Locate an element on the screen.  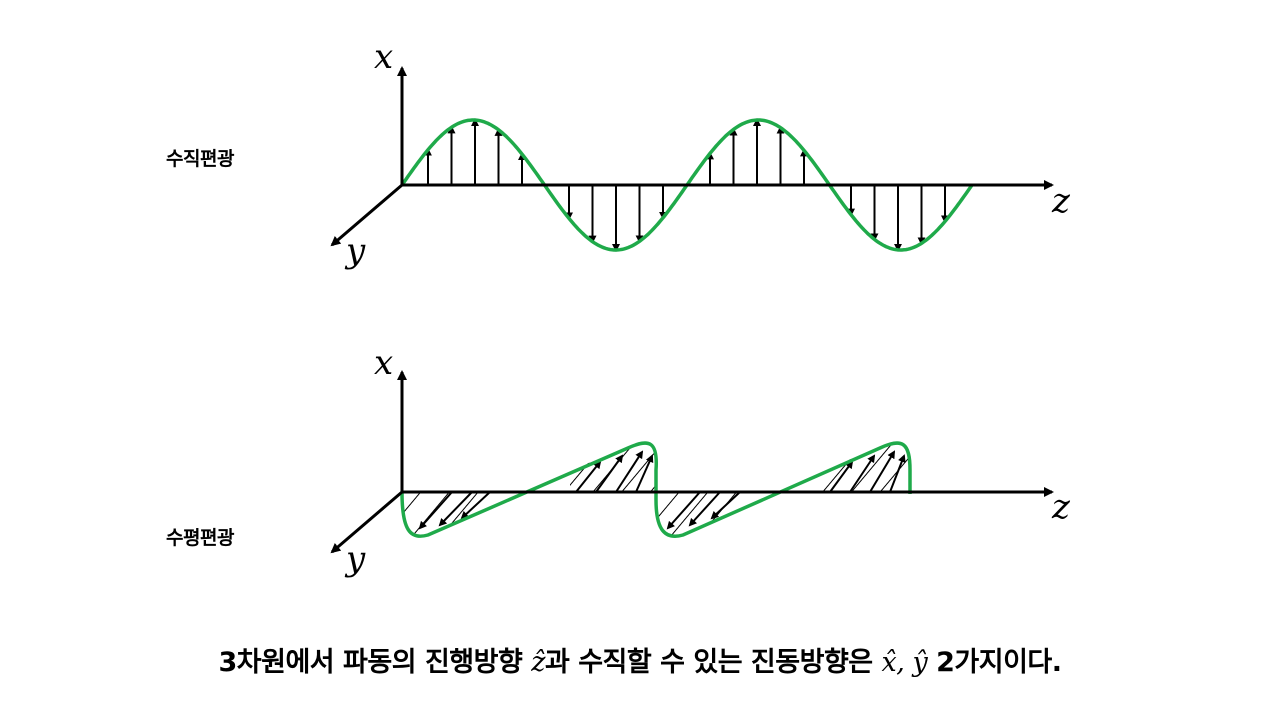
caption-suffix: 2가지이다. is located at coordinates (994, 662).